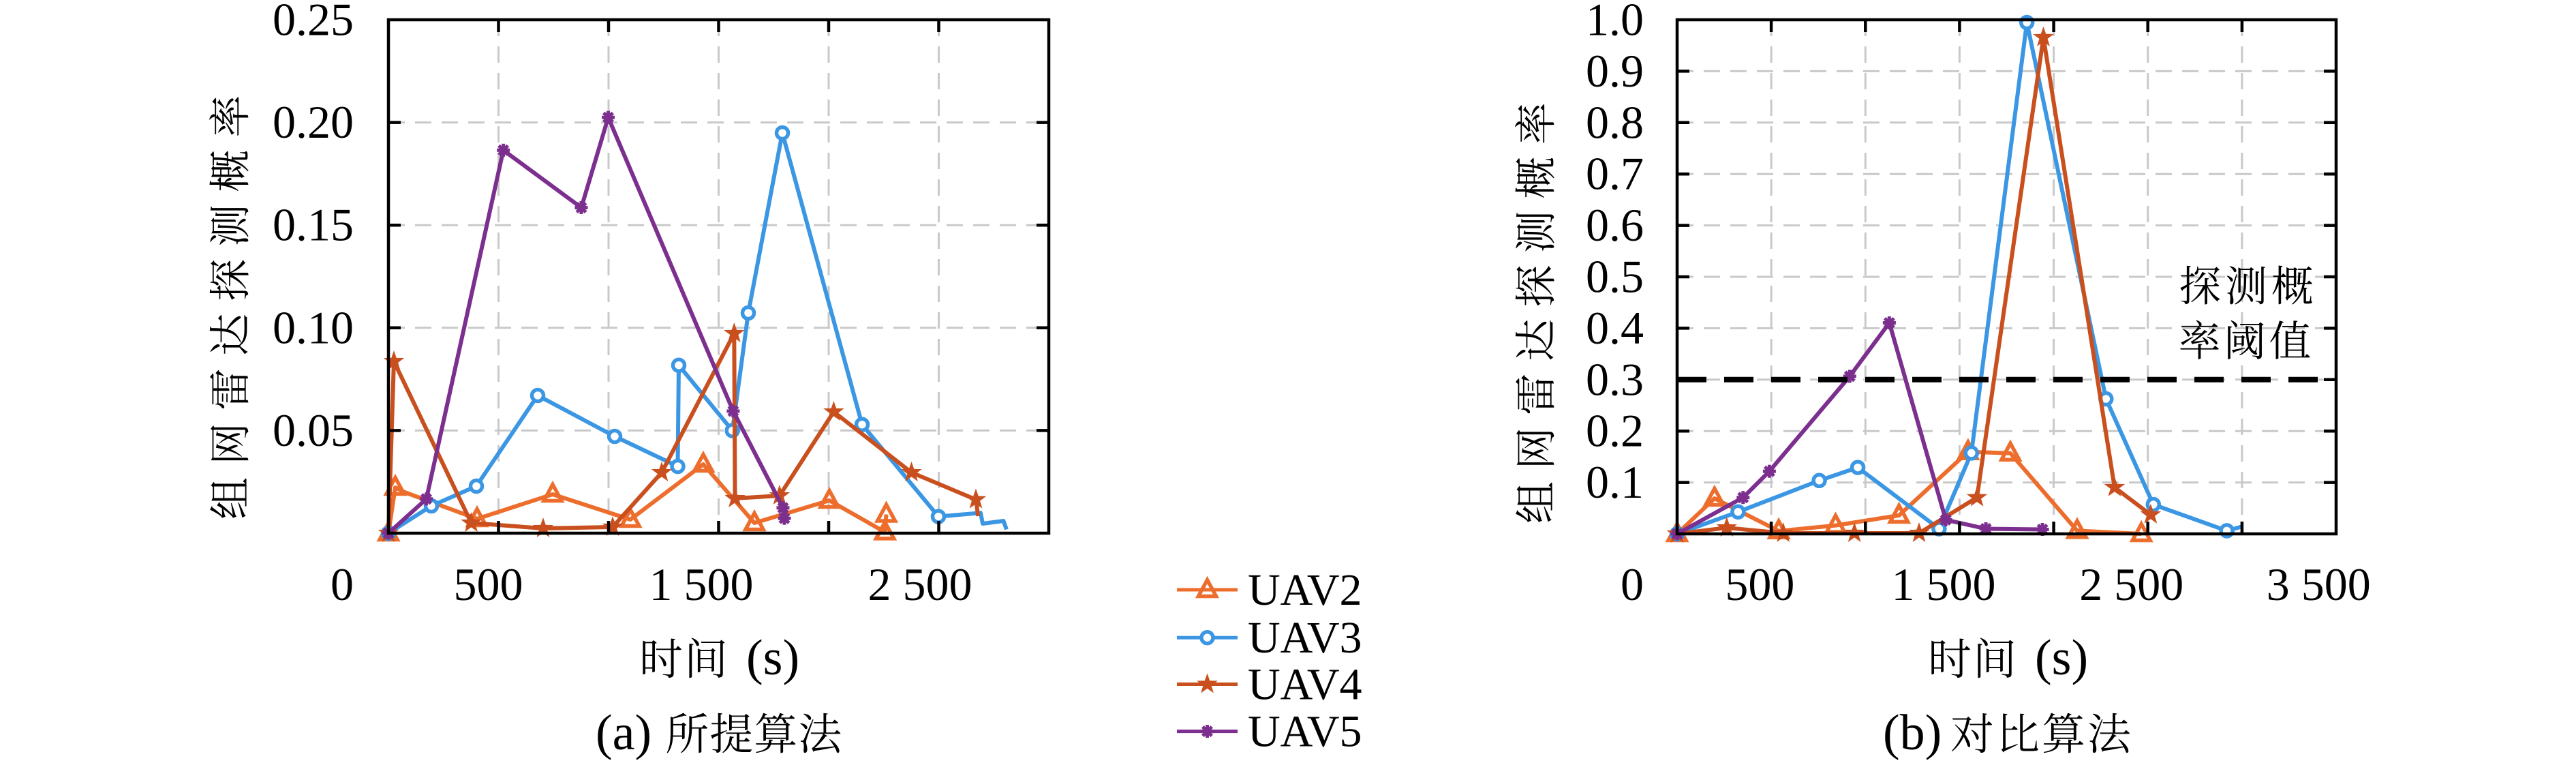 This screenshot has height=765, width=2576. Describe the element at coordinates (1615, 482) in the screenshot. I see `svg-text: 0.1` at that location.